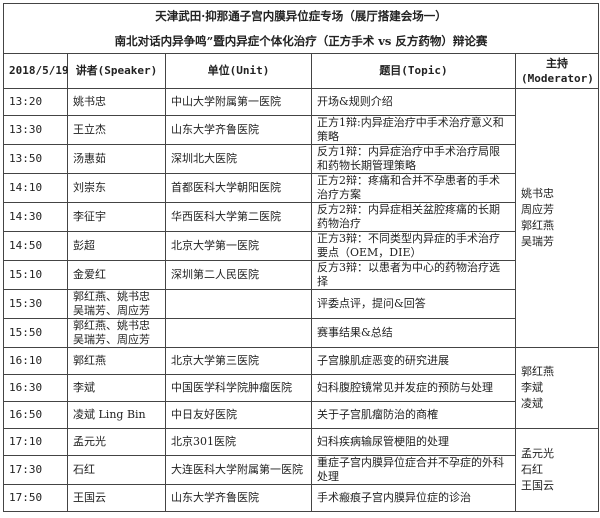 Image resolution: width=600 pixels, height=518 pixels. What do you see at coordinates (413, 275) in the screenshot?
I see `topic-cell: 反方3辩：以患者为中心的药物治疗选择` at bounding box center [413, 275].